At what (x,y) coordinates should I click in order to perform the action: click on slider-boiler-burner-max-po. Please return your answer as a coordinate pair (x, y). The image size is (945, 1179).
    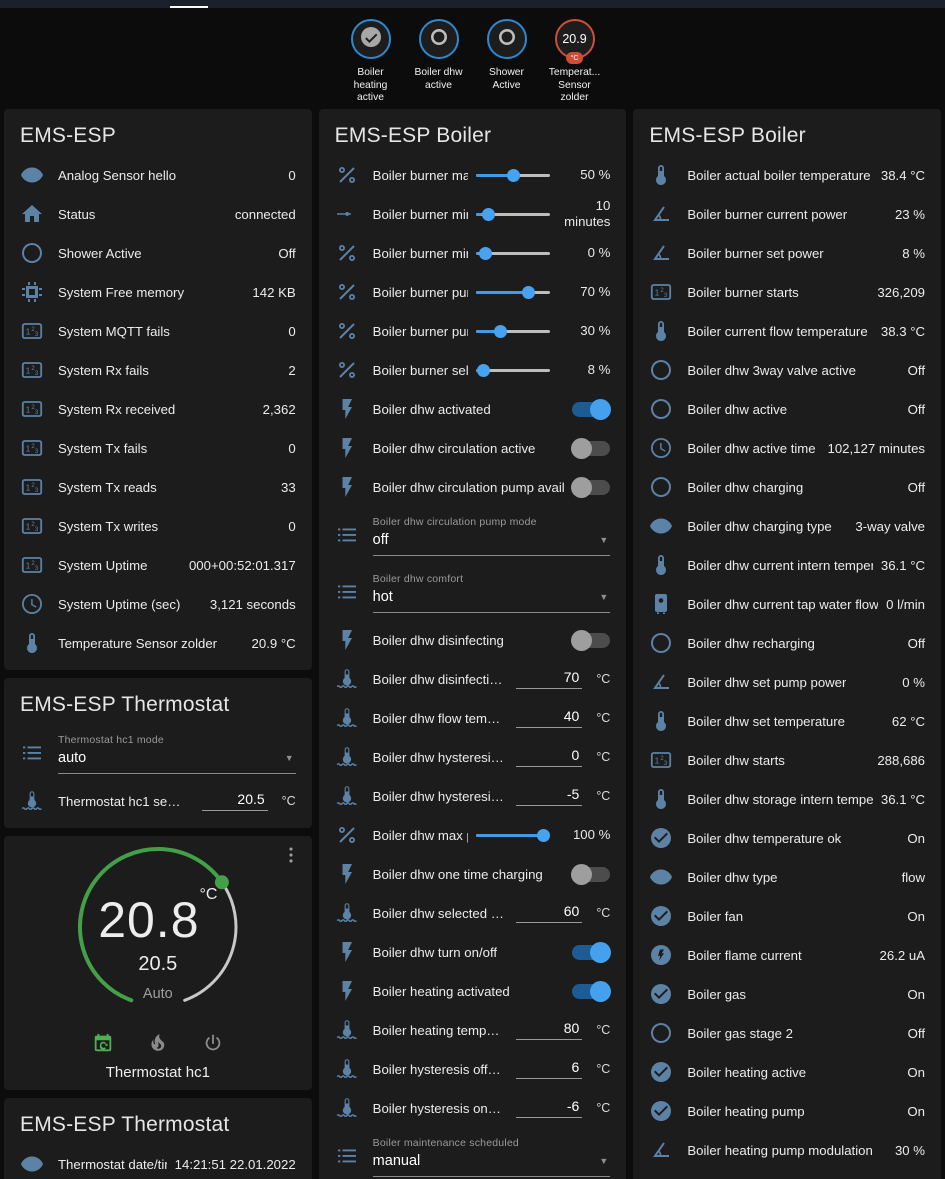
    Looking at the image, I should click on (513, 175).